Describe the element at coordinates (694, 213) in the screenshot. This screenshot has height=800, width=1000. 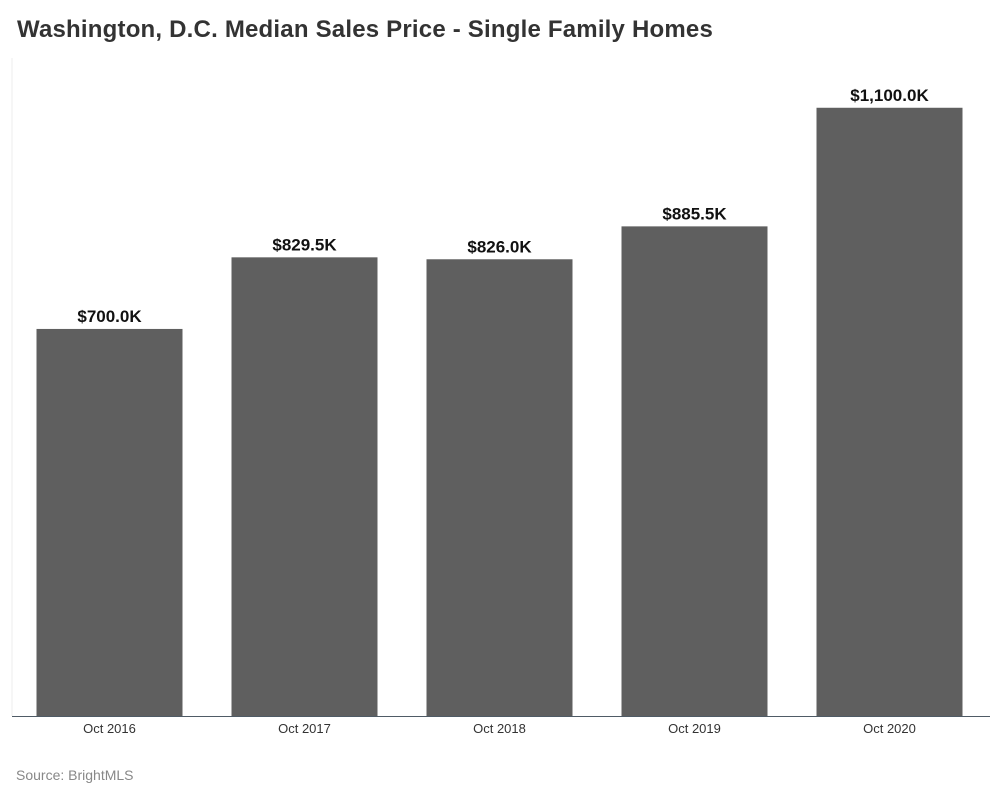
I see `data-label: $885.5K` at that location.